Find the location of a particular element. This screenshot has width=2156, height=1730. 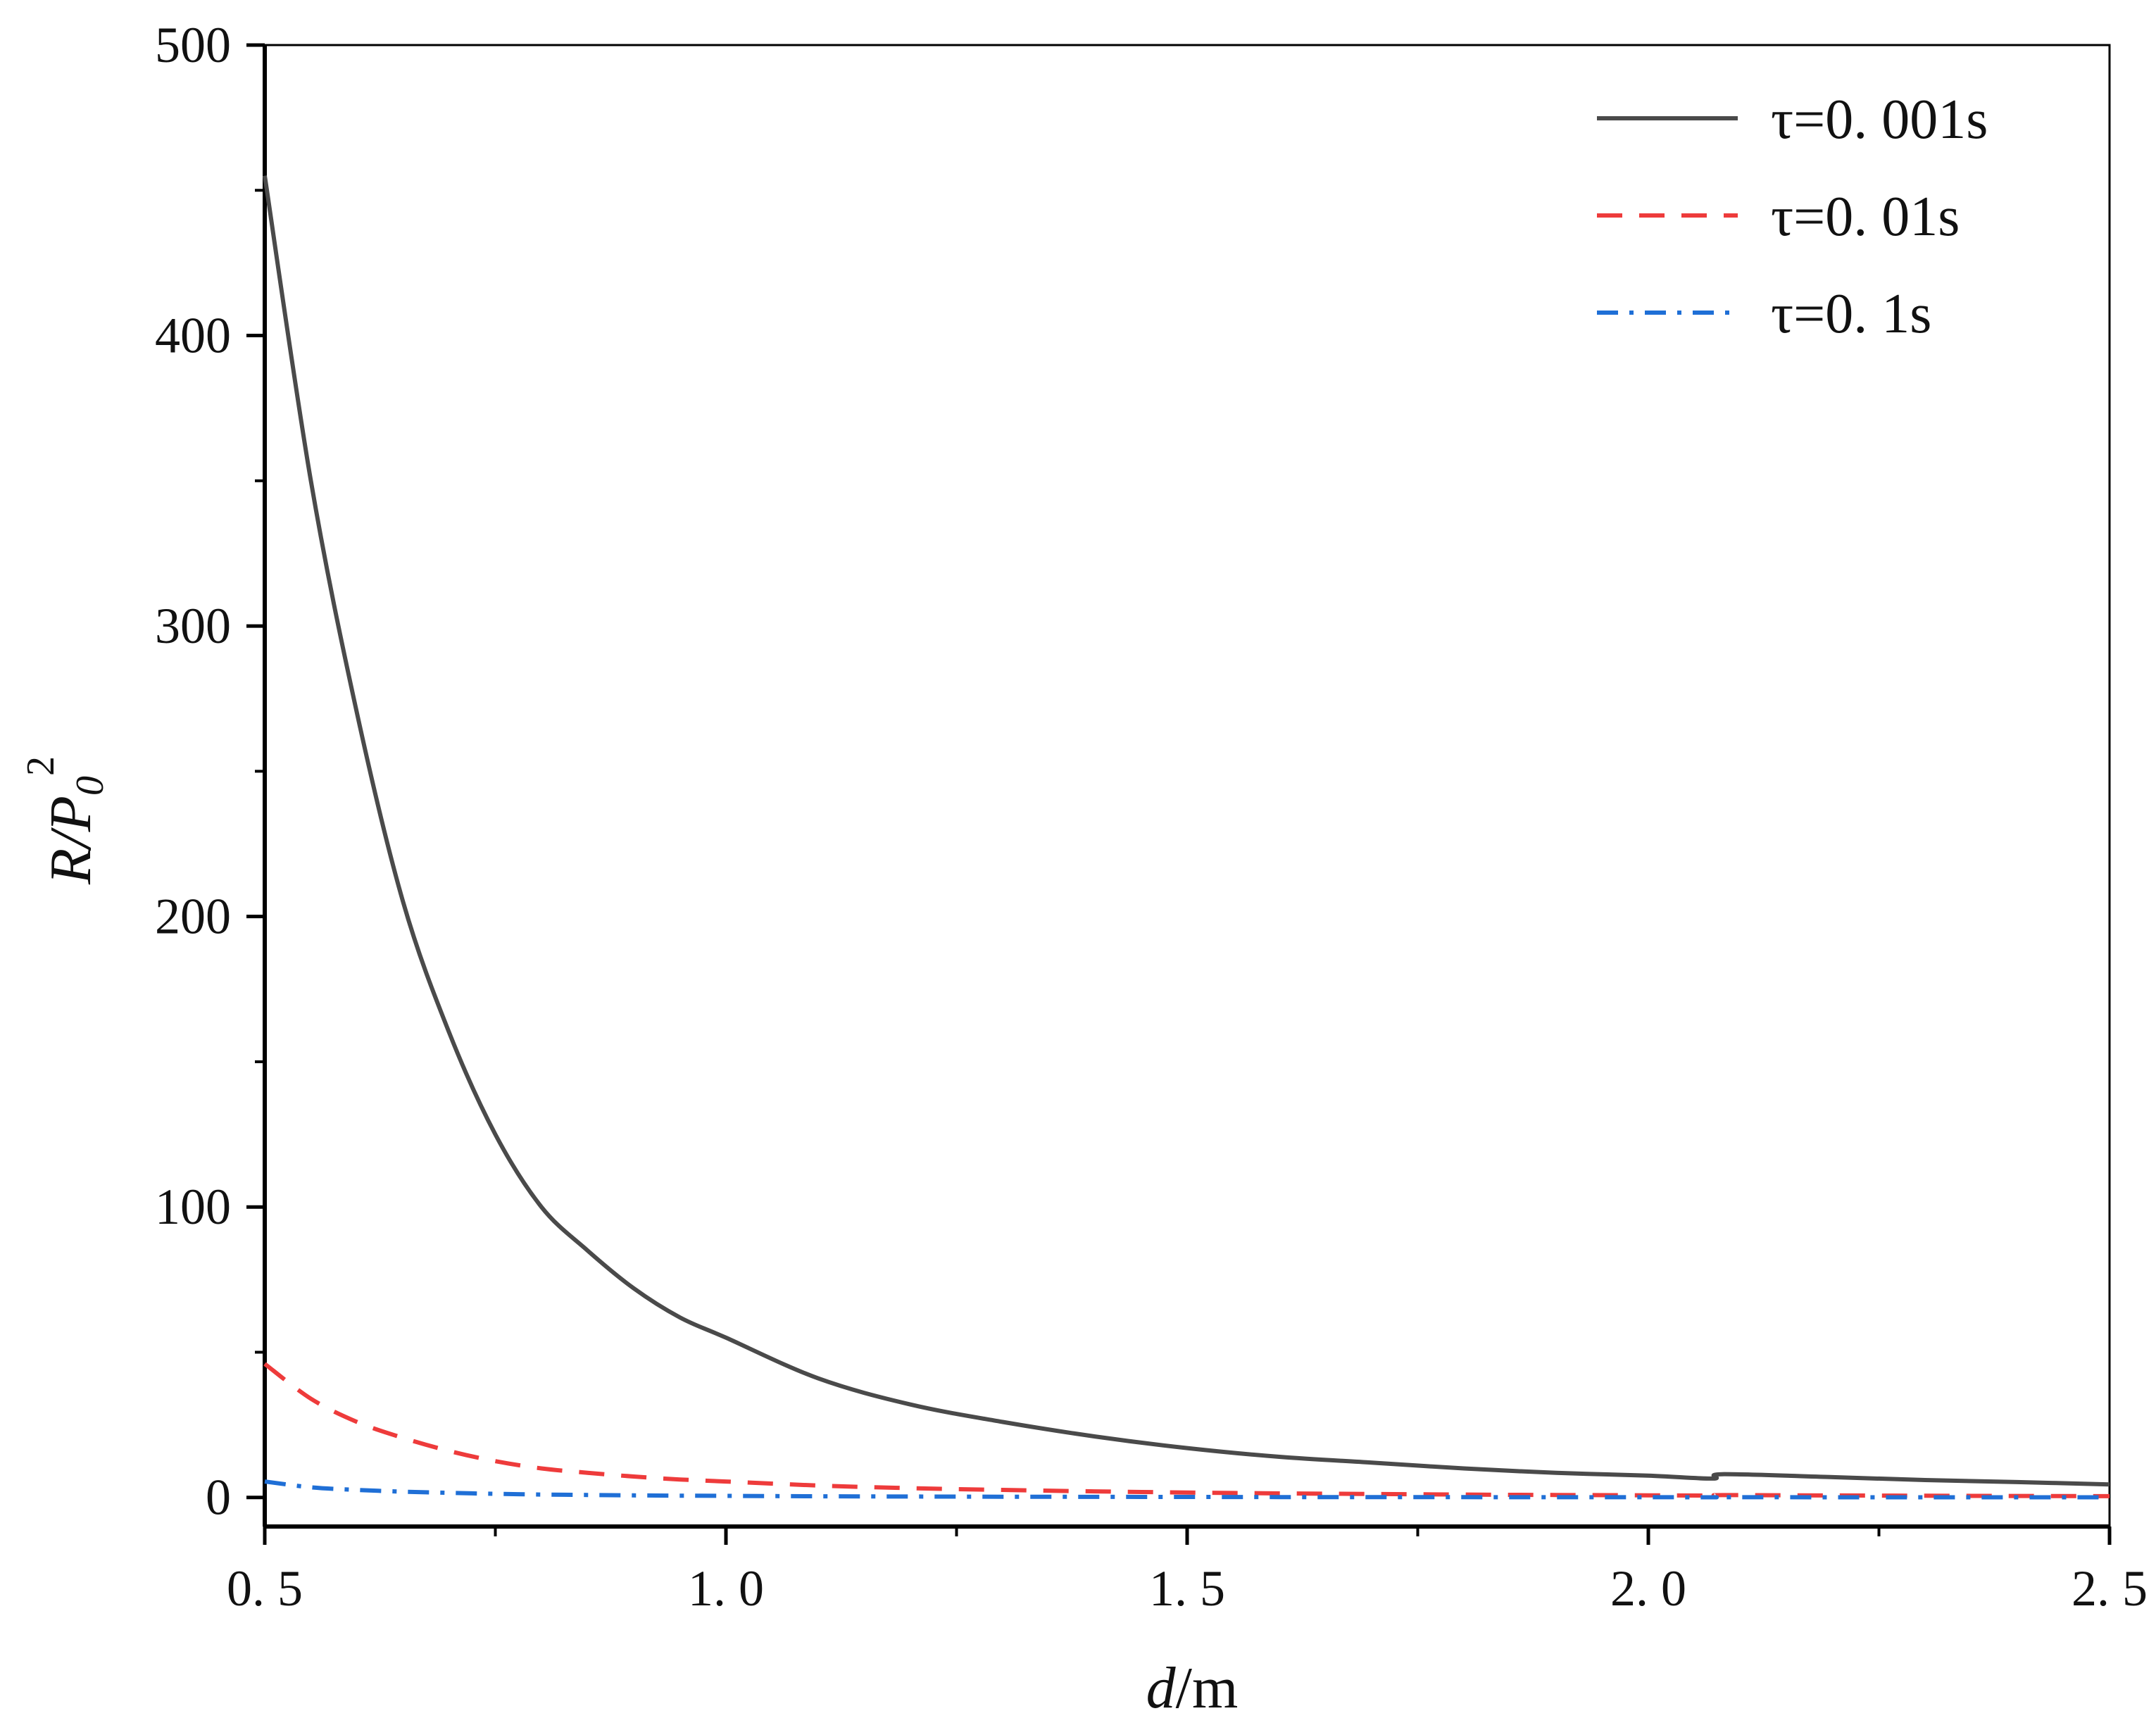

x-tick-label: 1. 0 is located at coordinates (726, 1588).